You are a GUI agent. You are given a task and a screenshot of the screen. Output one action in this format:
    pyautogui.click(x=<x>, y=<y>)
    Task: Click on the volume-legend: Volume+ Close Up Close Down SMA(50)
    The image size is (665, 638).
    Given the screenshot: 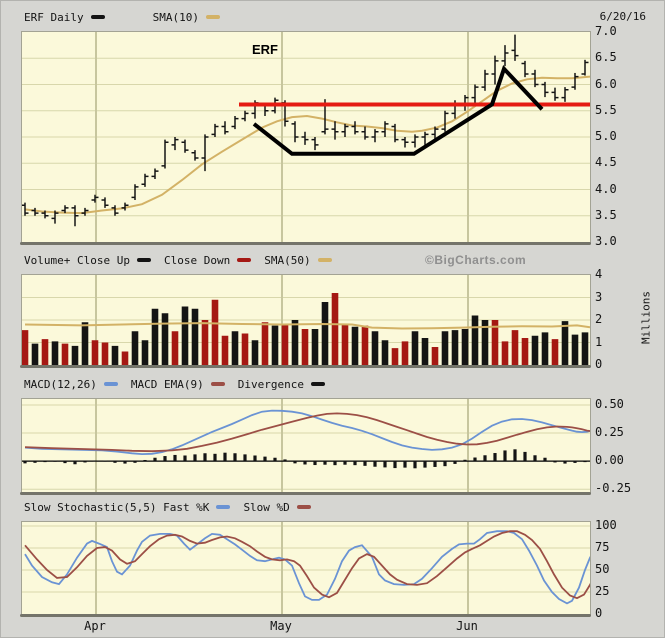 What is the action you would take?
    pyautogui.click(x=181, y=260)
    